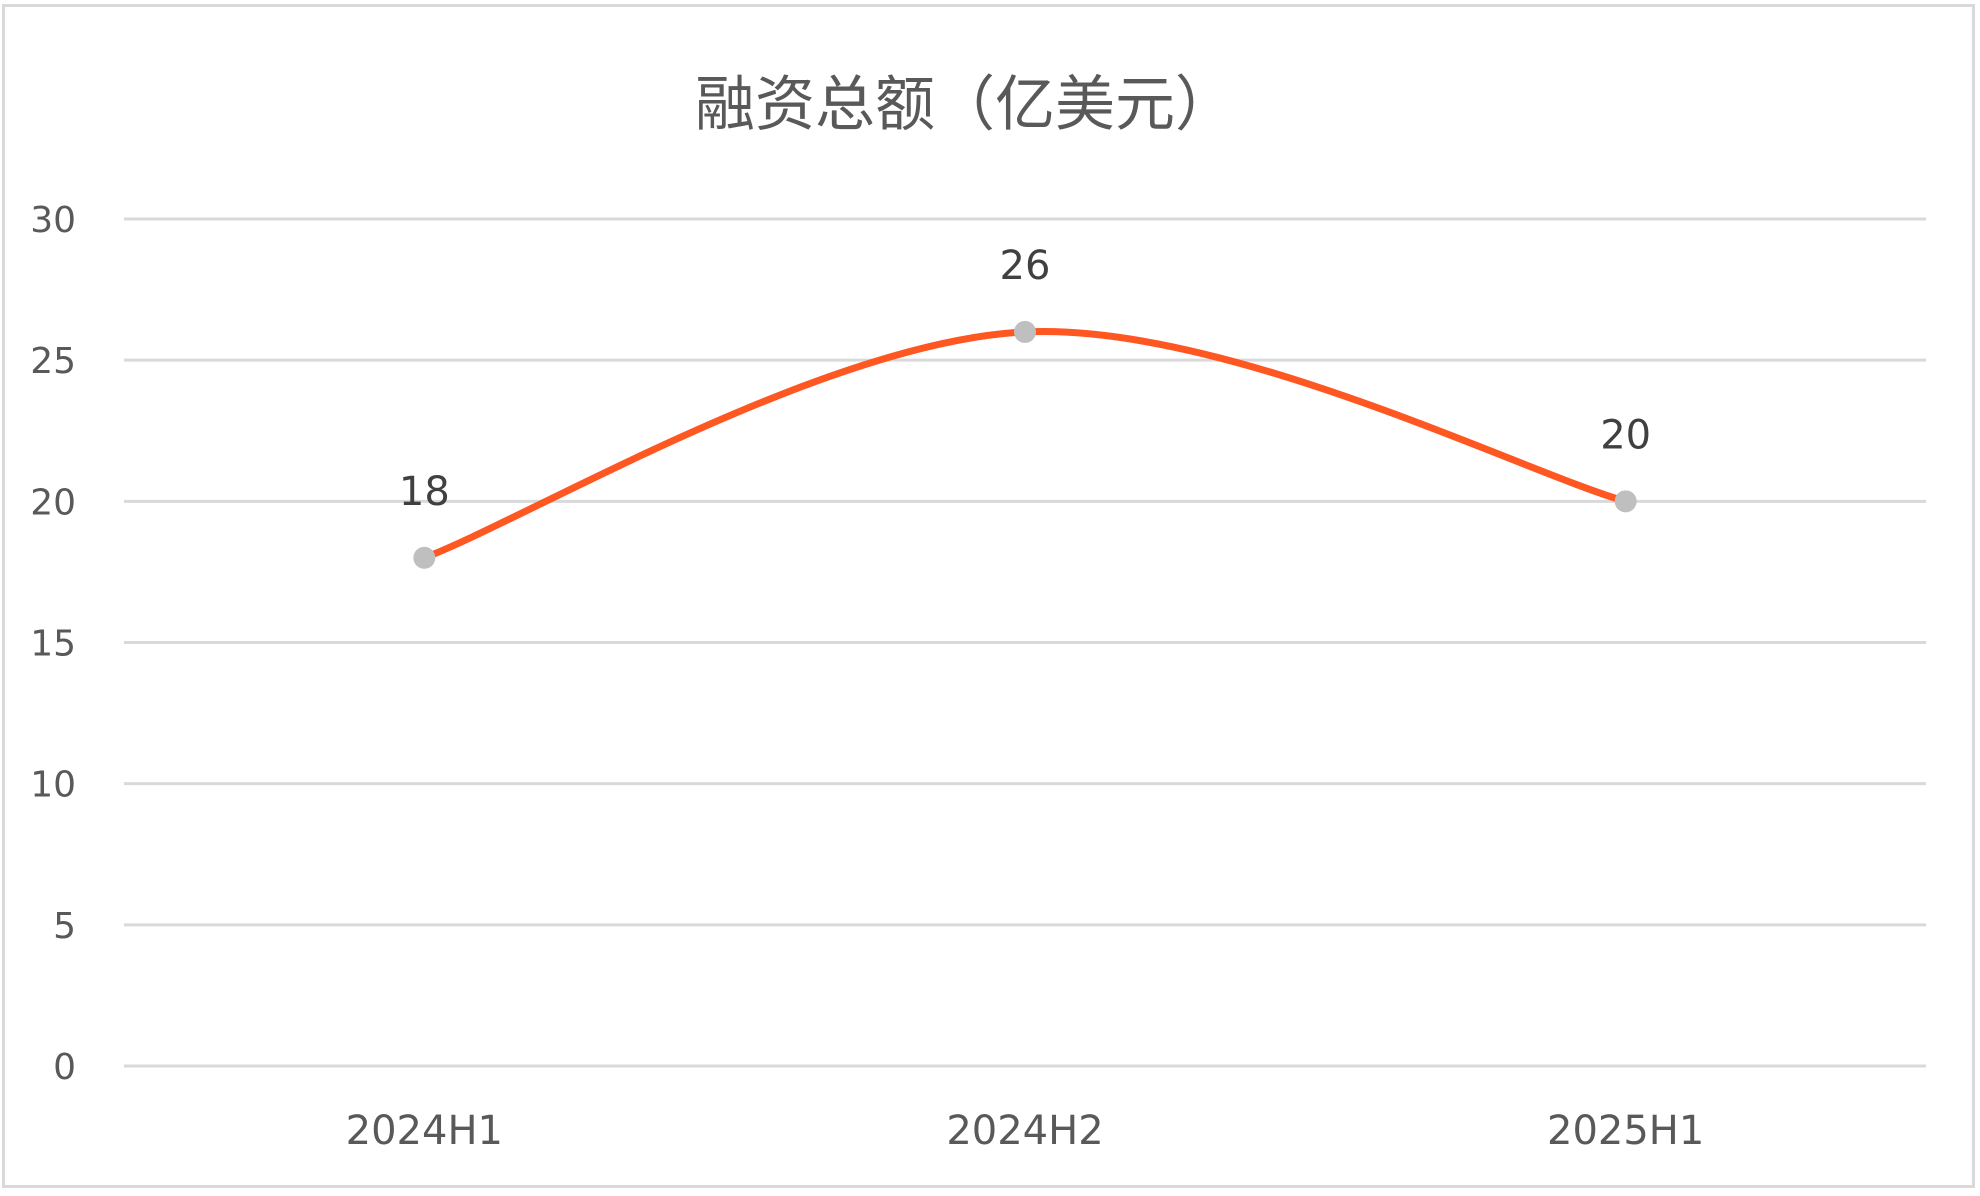  I want to click on chart-title: 融资总额（亿美元）, so click(965, 105).